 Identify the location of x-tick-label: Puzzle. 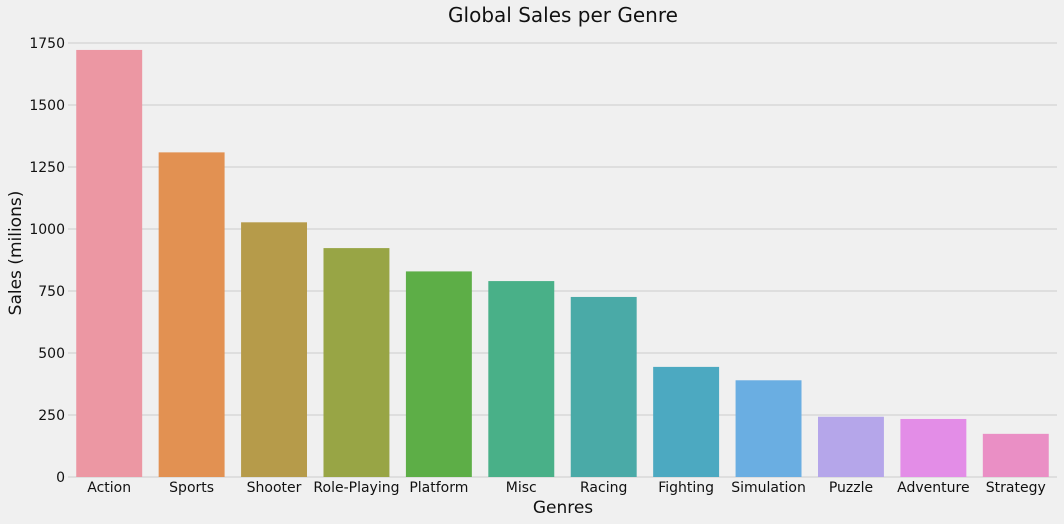
(851, 488).